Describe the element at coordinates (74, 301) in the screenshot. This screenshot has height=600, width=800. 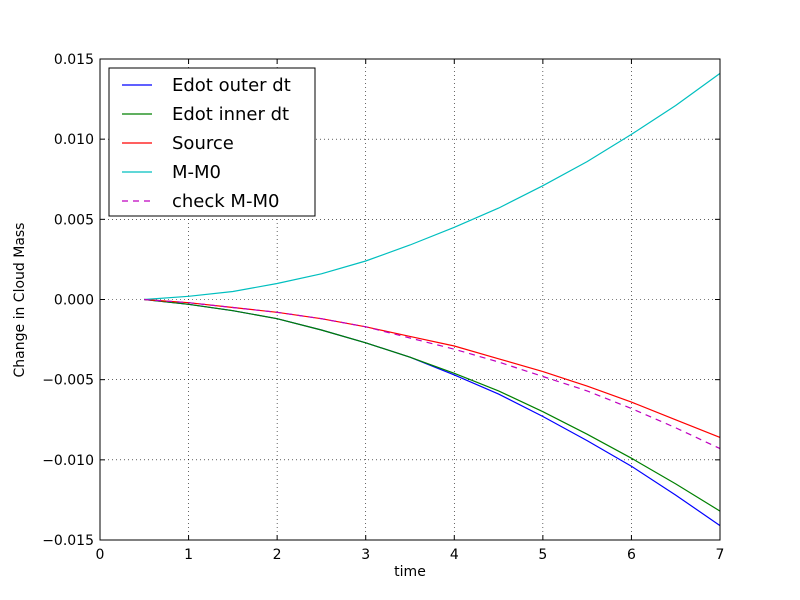
I see `y-tick-label: 0.000` at that location.